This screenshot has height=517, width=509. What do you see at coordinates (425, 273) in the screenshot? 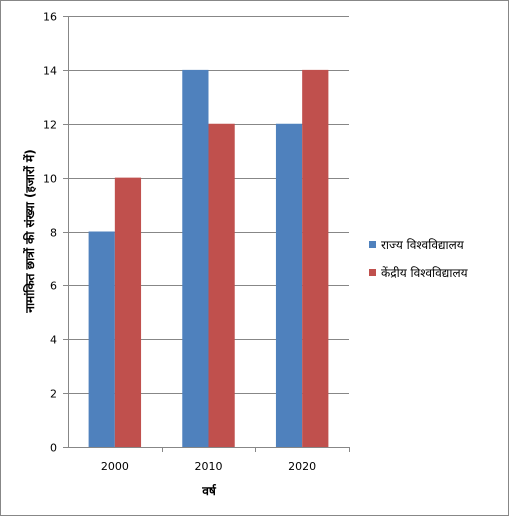
I see `legend-label: केंद्रीय विश्वविद्यालय` at bounding box center [425, 273].